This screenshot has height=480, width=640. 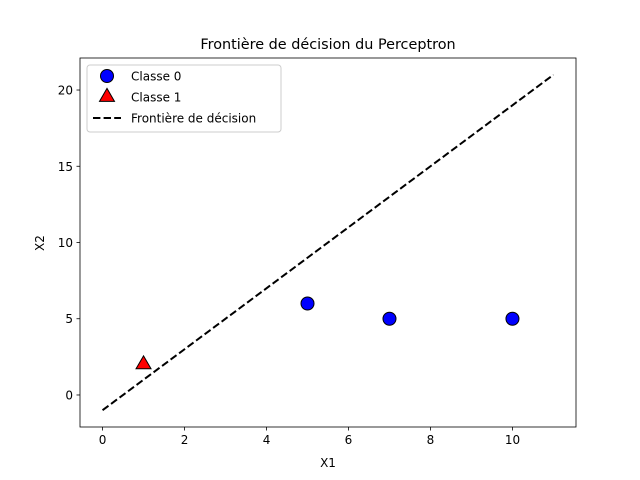 What do you see at coordinates (143, 362) in the screenshot?
I see `class-1-point` at bounding box center [143, 362].